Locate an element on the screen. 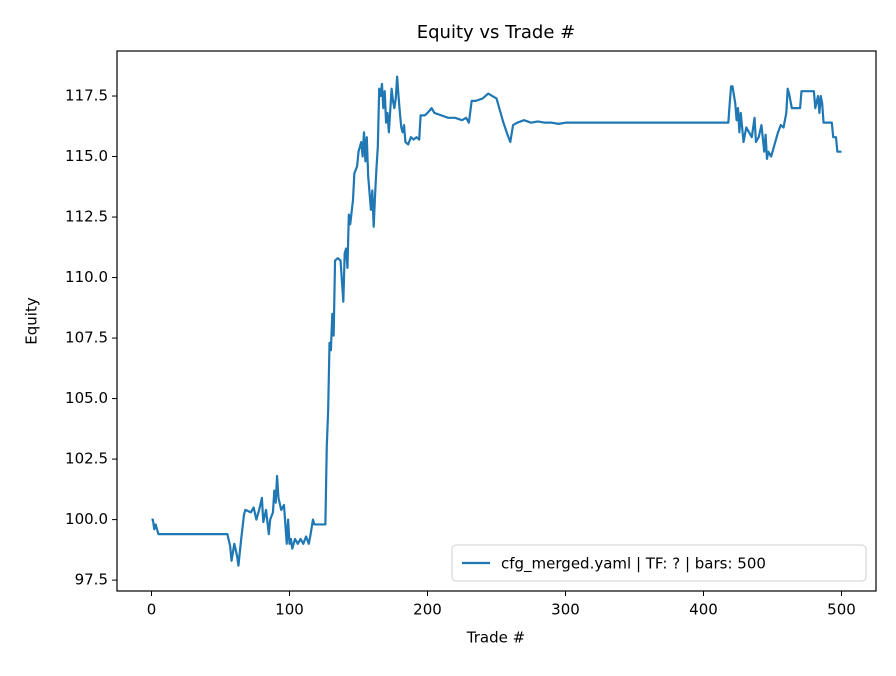  y-tick-label: 107.5 is located at coordinates (86, 338).